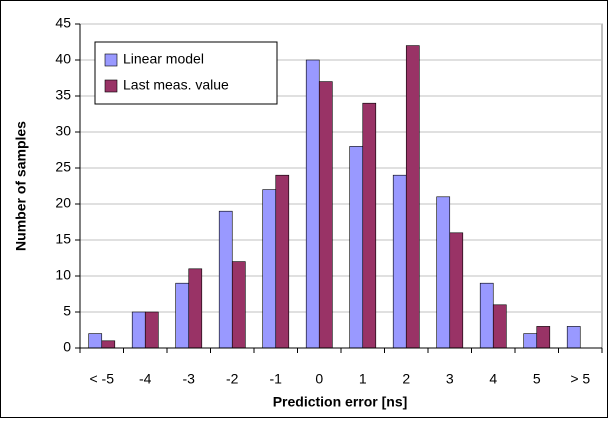 This screenshot has width=608, height=423. What do you see at coordinates (145, 379) in the screenshot?
I see `x-tick-label: -4` at bounding box center [145, 379].